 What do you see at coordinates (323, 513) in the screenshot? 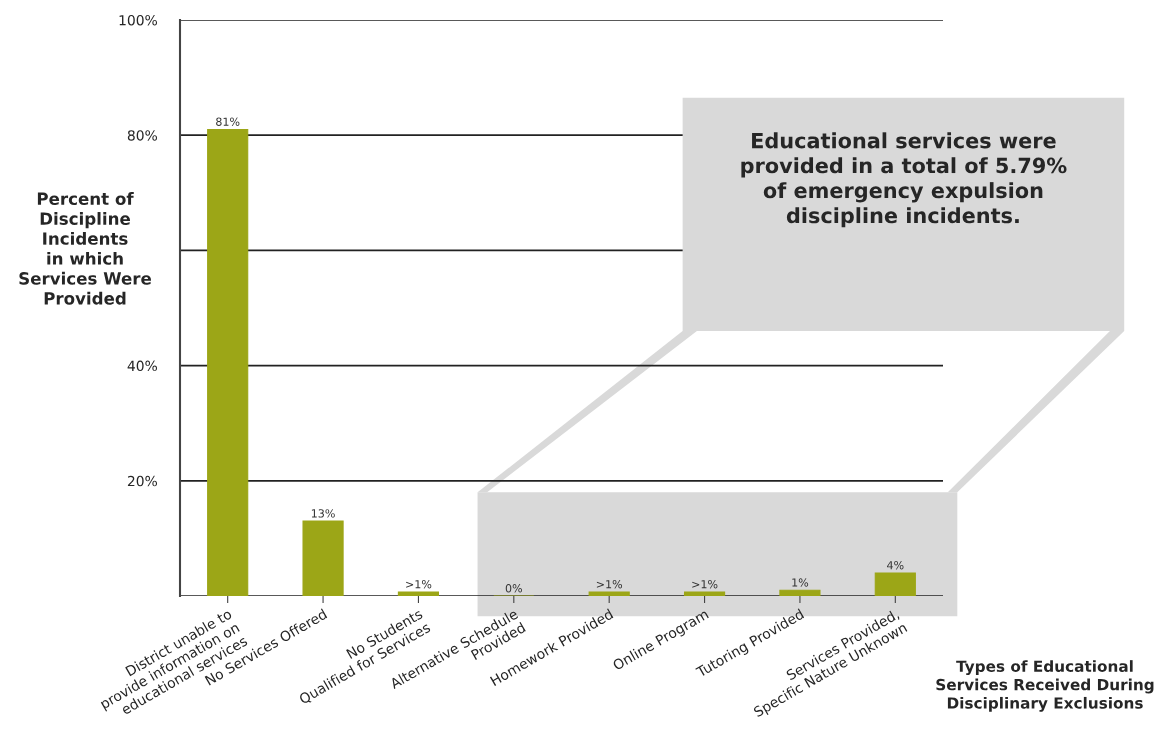
I see `data-label: 13%` at bounding box center [323, 513].